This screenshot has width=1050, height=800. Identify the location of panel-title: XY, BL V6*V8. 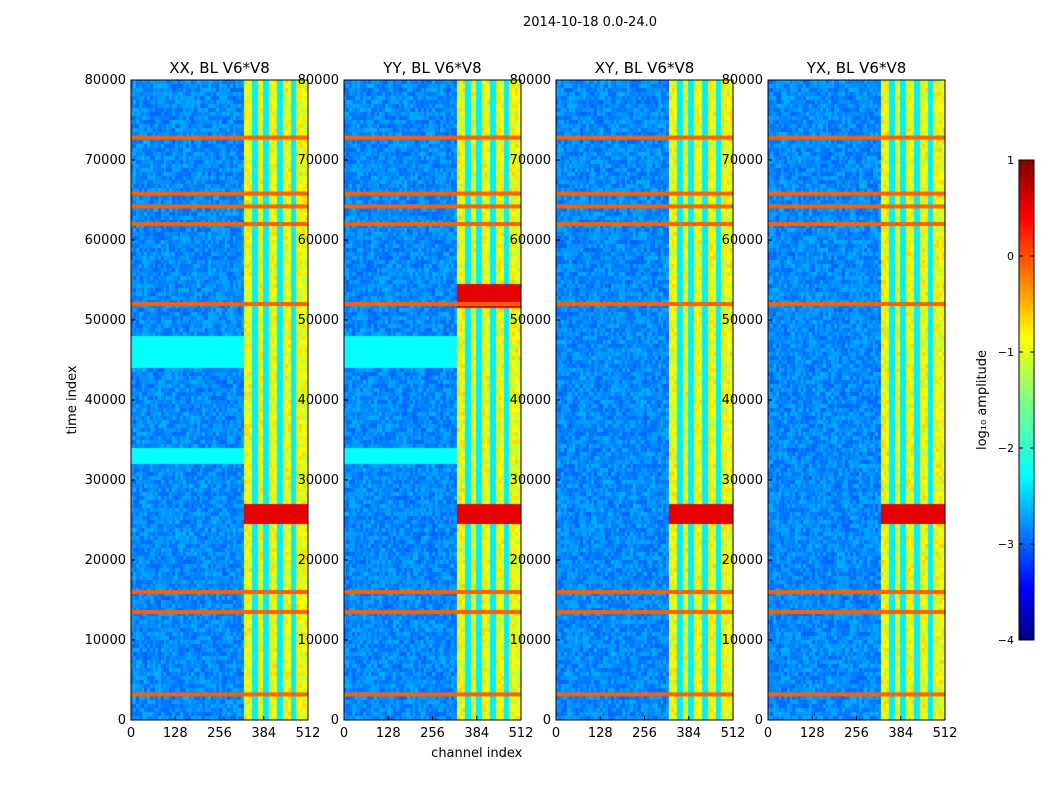
(645, 68).